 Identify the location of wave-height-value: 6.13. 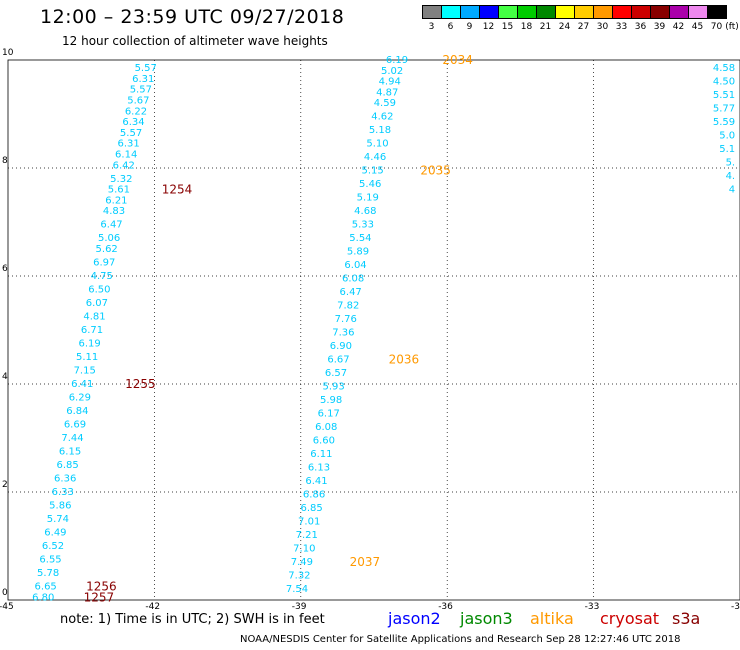
(319, 468).